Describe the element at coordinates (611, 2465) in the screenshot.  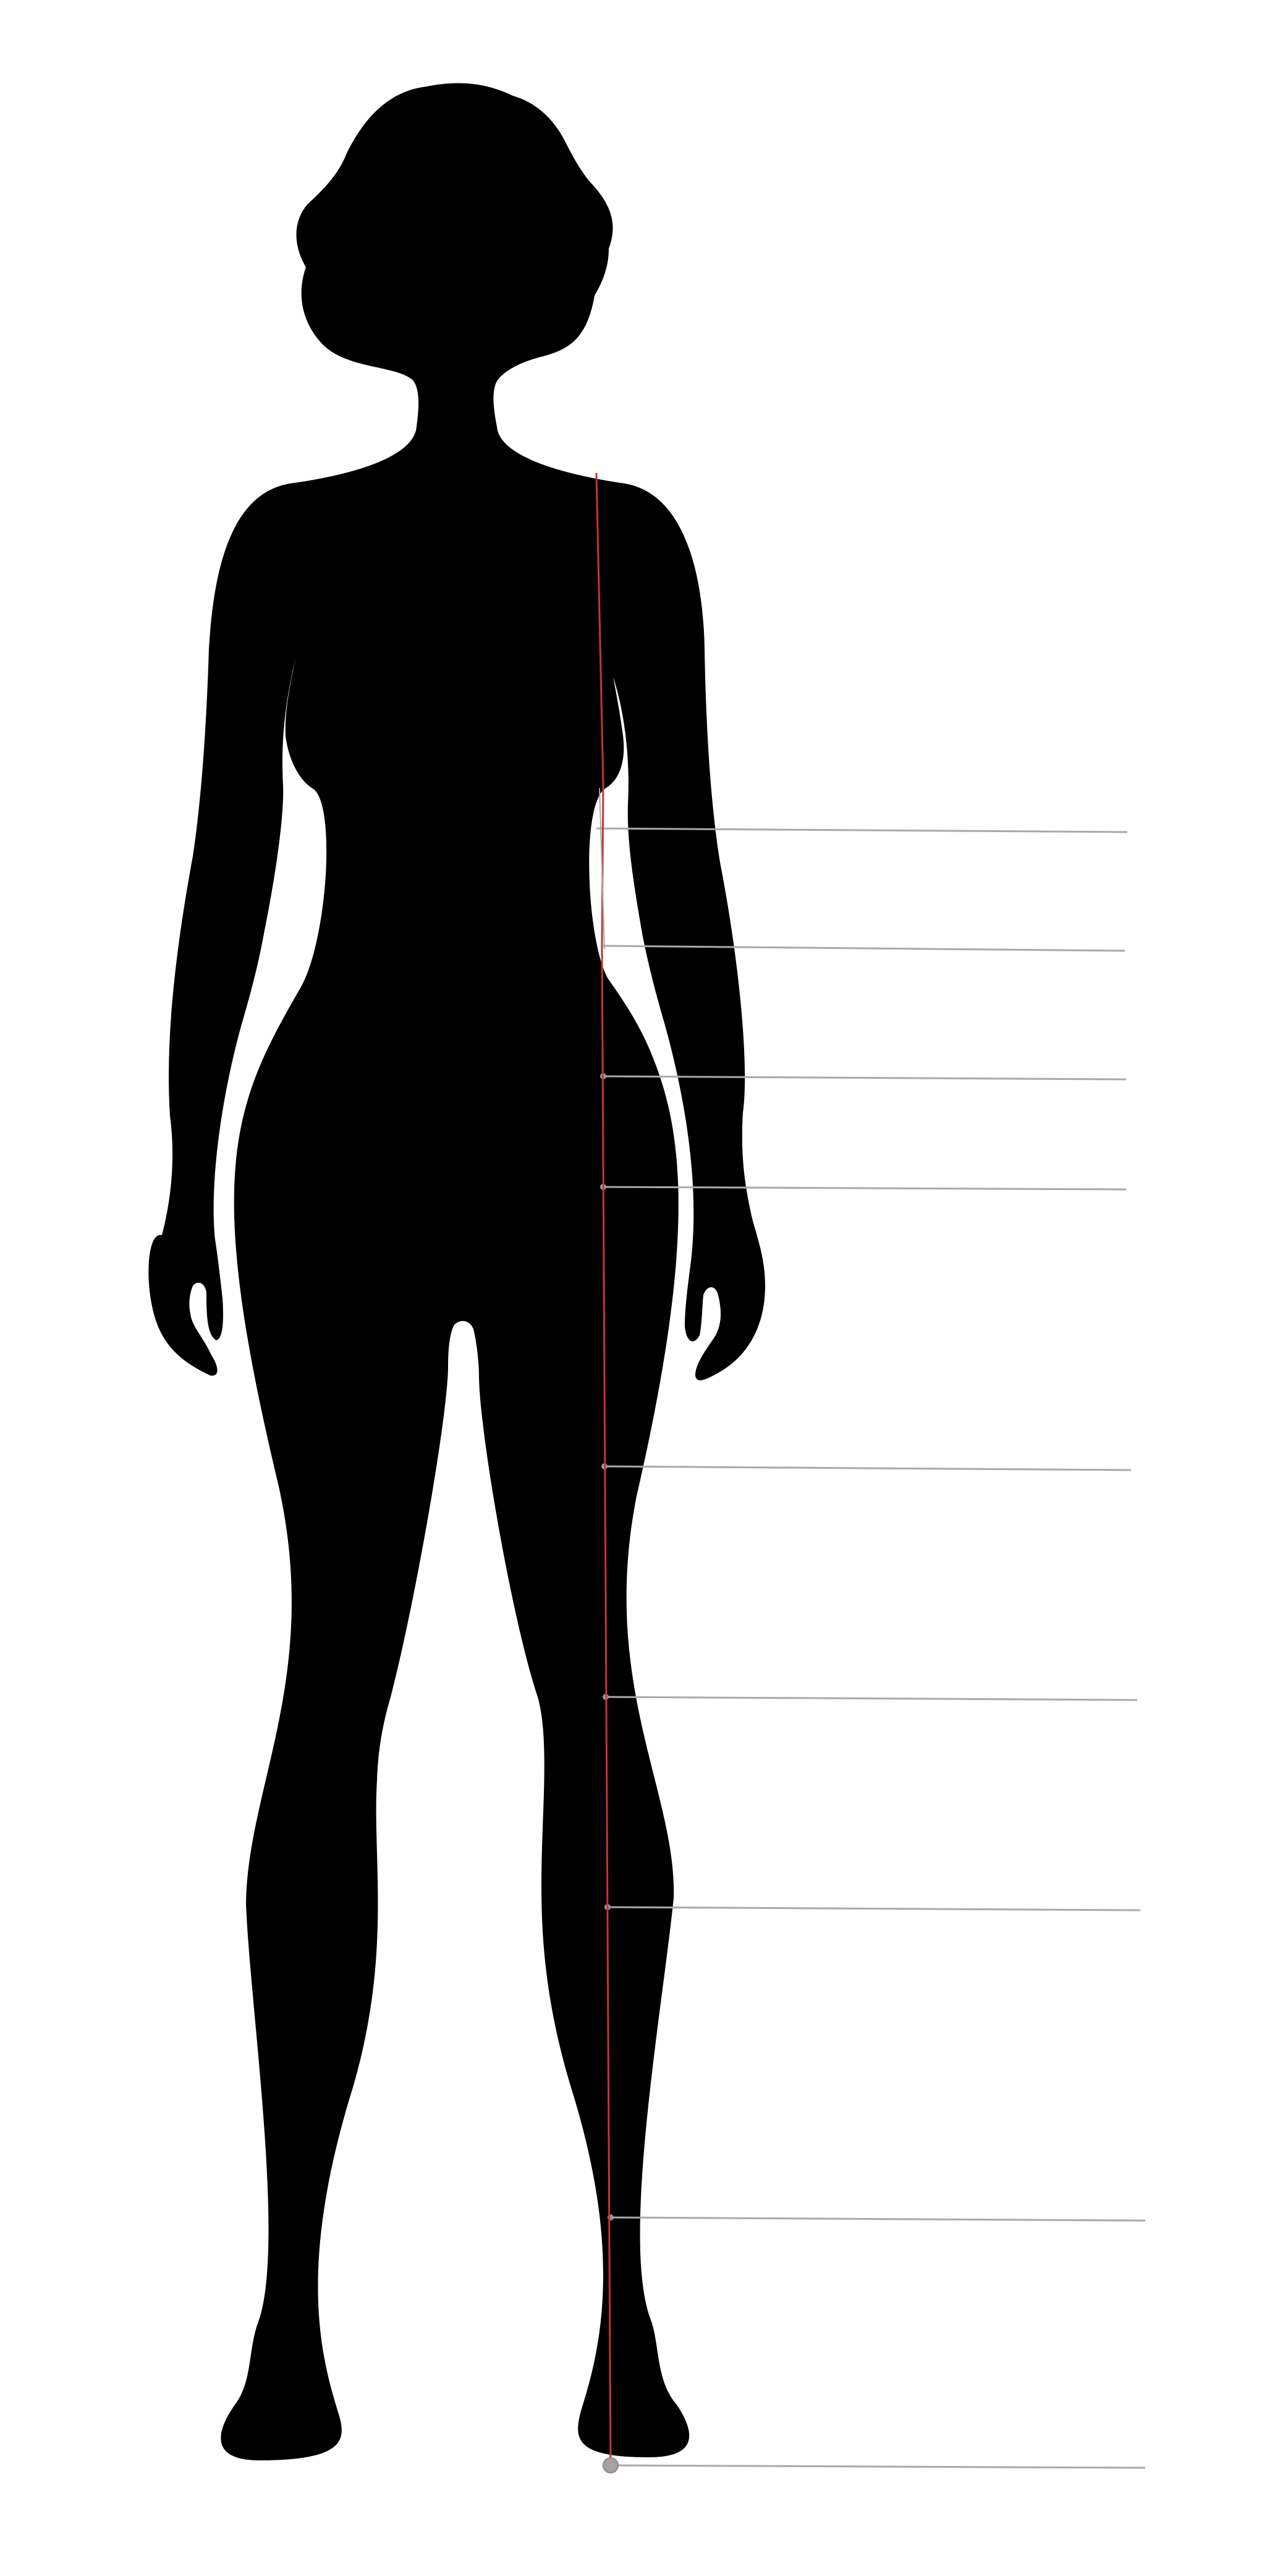
I see `ground-marker` at that location.